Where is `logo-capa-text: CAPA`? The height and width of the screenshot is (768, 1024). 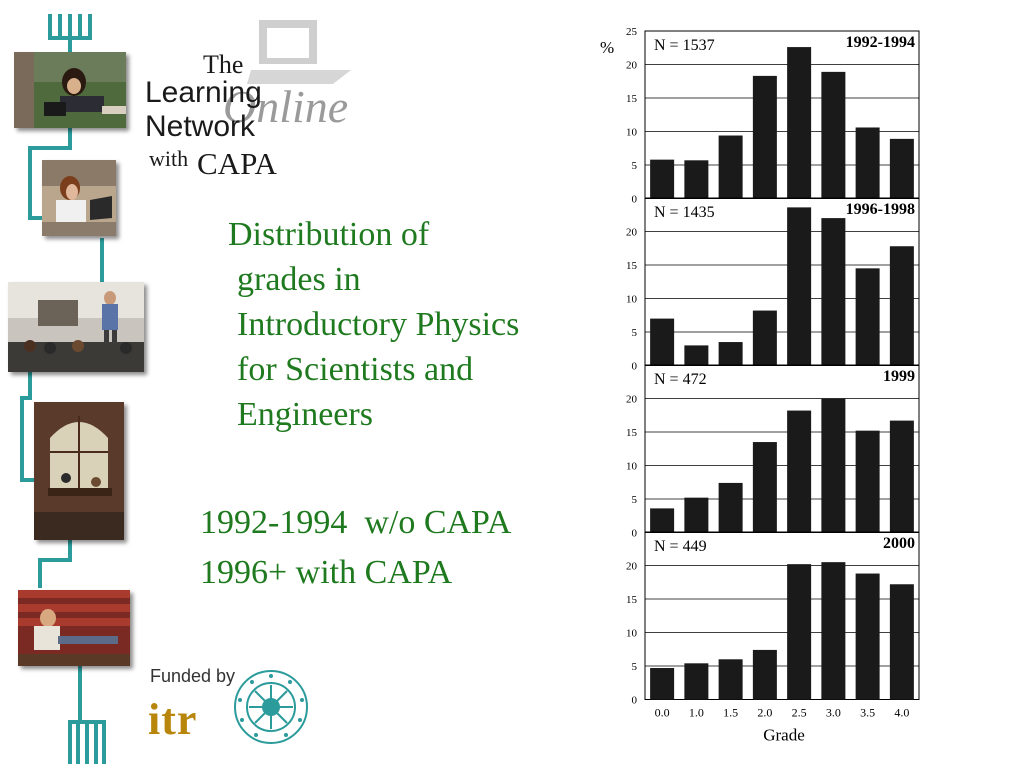
logo-capa-text: CAPA is located at coordinates (237, 163).